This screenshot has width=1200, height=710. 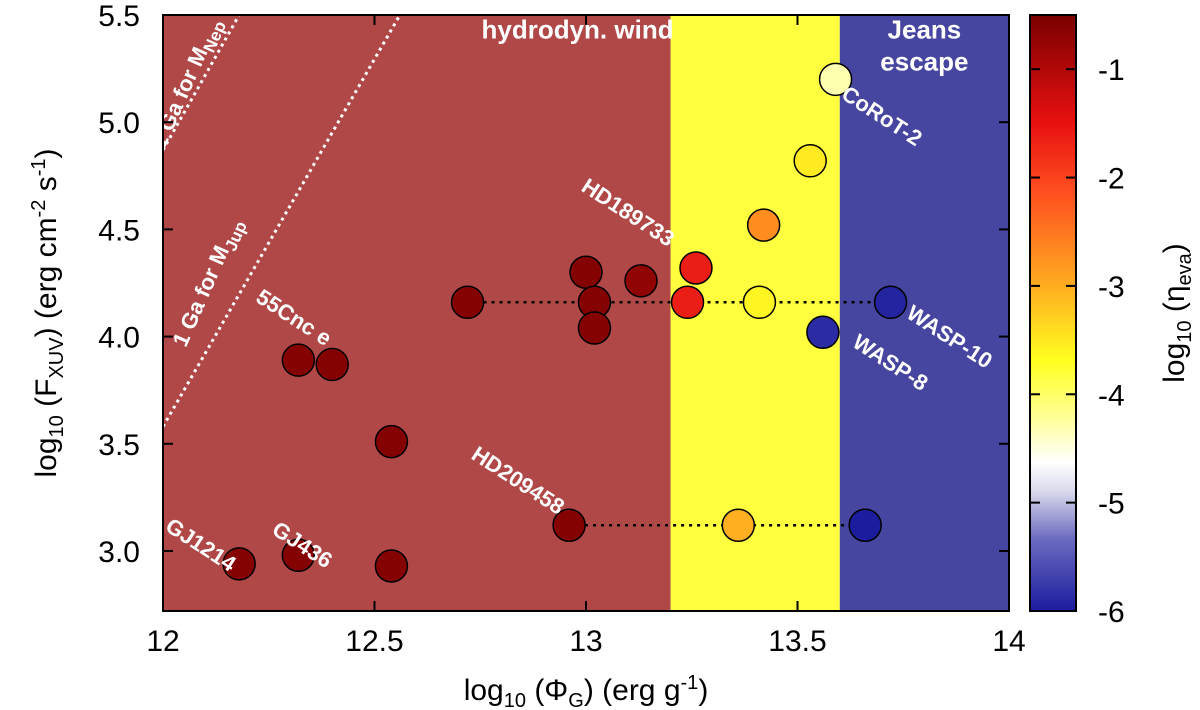 I want to click on y-tick-label: 4.0, so click(x=119, y=338).